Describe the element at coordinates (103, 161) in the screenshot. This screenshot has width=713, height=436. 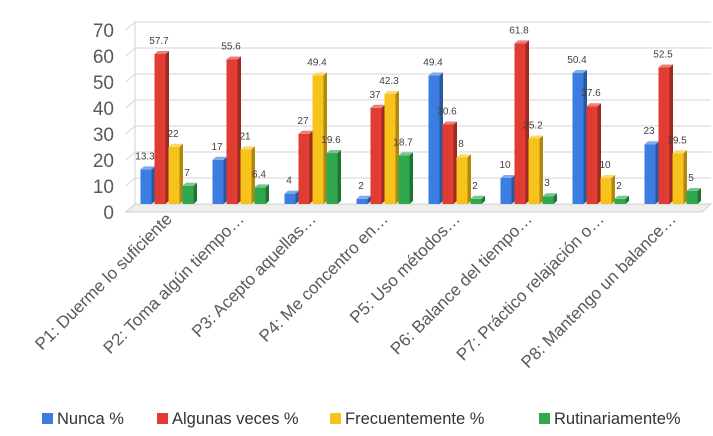
I see `y-tick-label: 20` at that location.